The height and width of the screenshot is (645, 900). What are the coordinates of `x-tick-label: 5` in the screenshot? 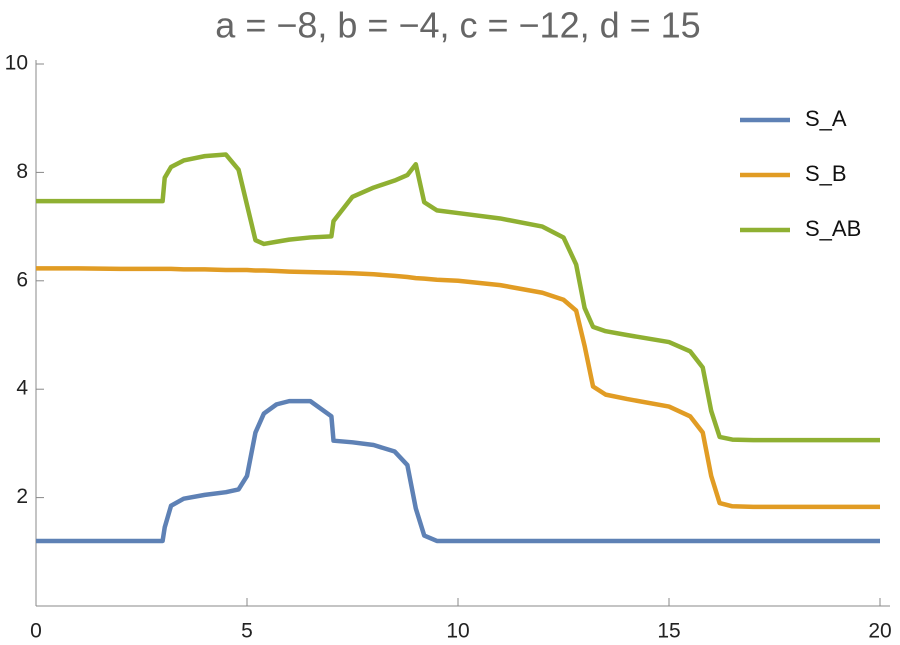 It's located at (247, 631).